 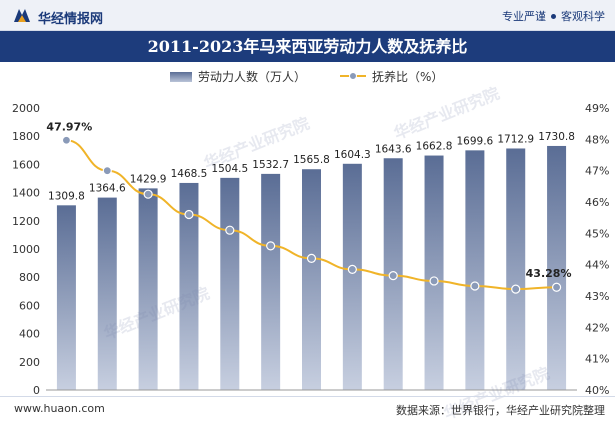 I want to click on bar-value-label: 1643.6, so click(x=393, y=149).